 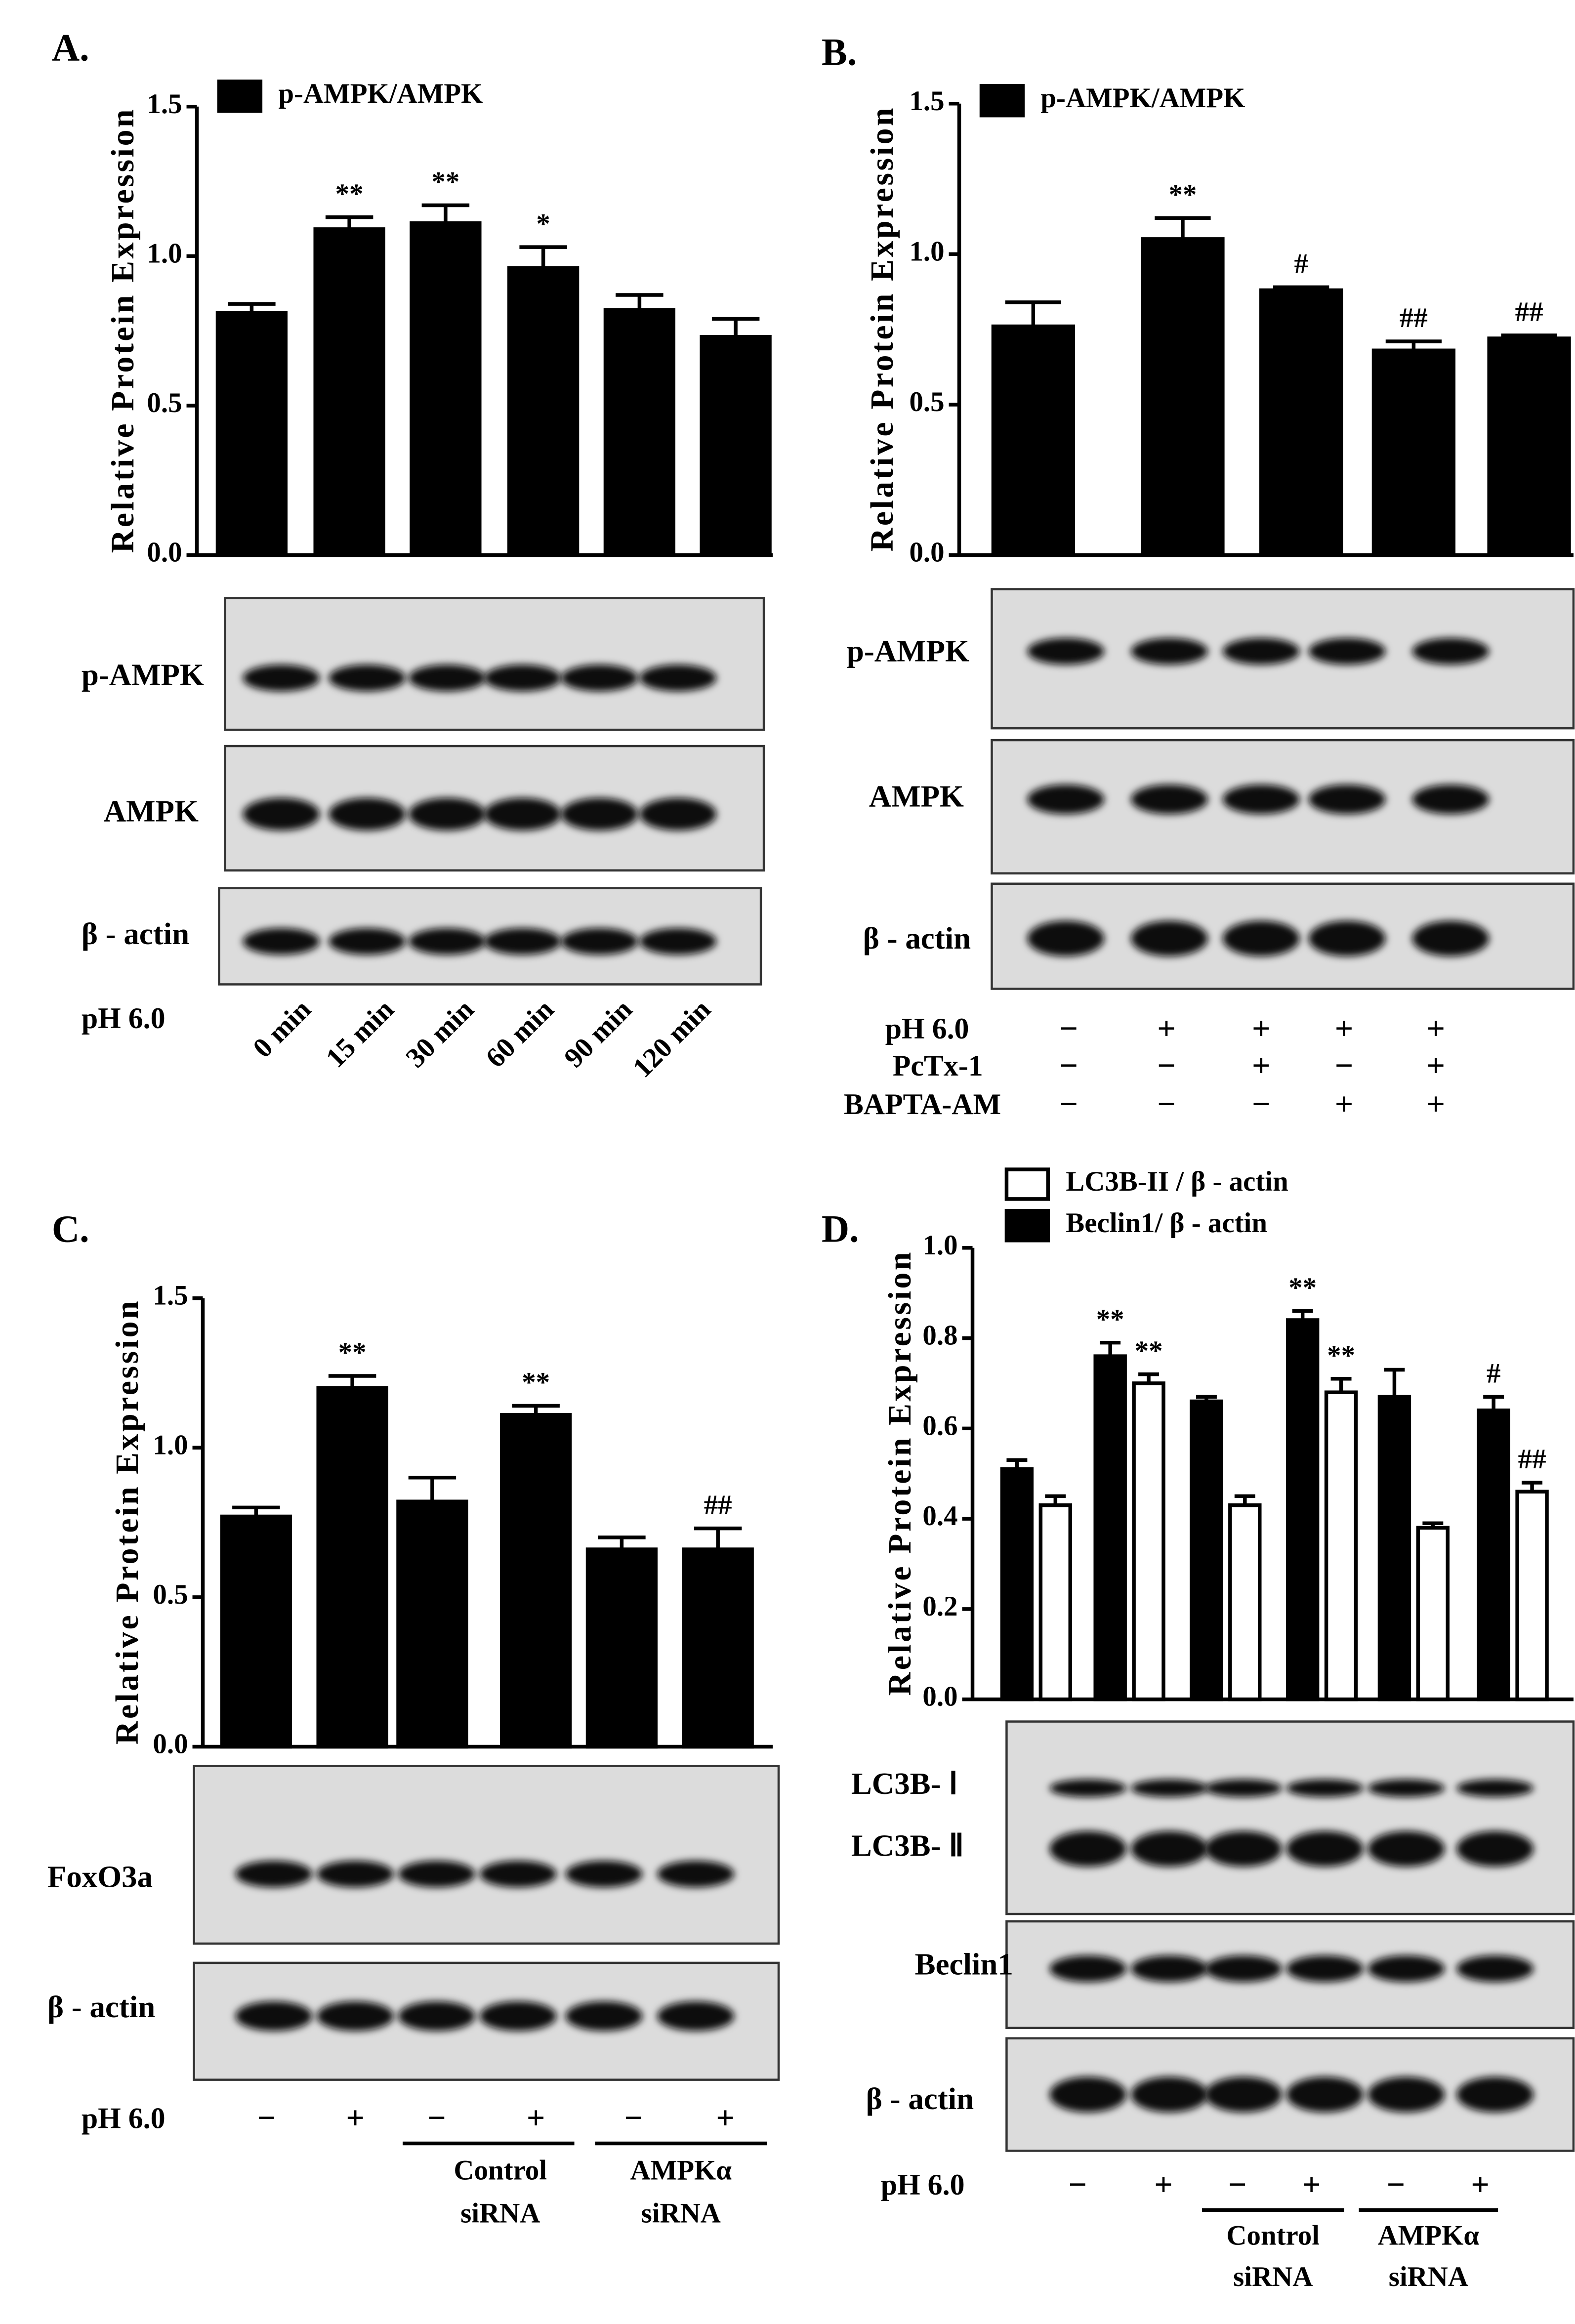 What do you see at coordinates (916, 796) in the screenshot?
I see `blot-label: AMPK` at bounding box center [916, 796].